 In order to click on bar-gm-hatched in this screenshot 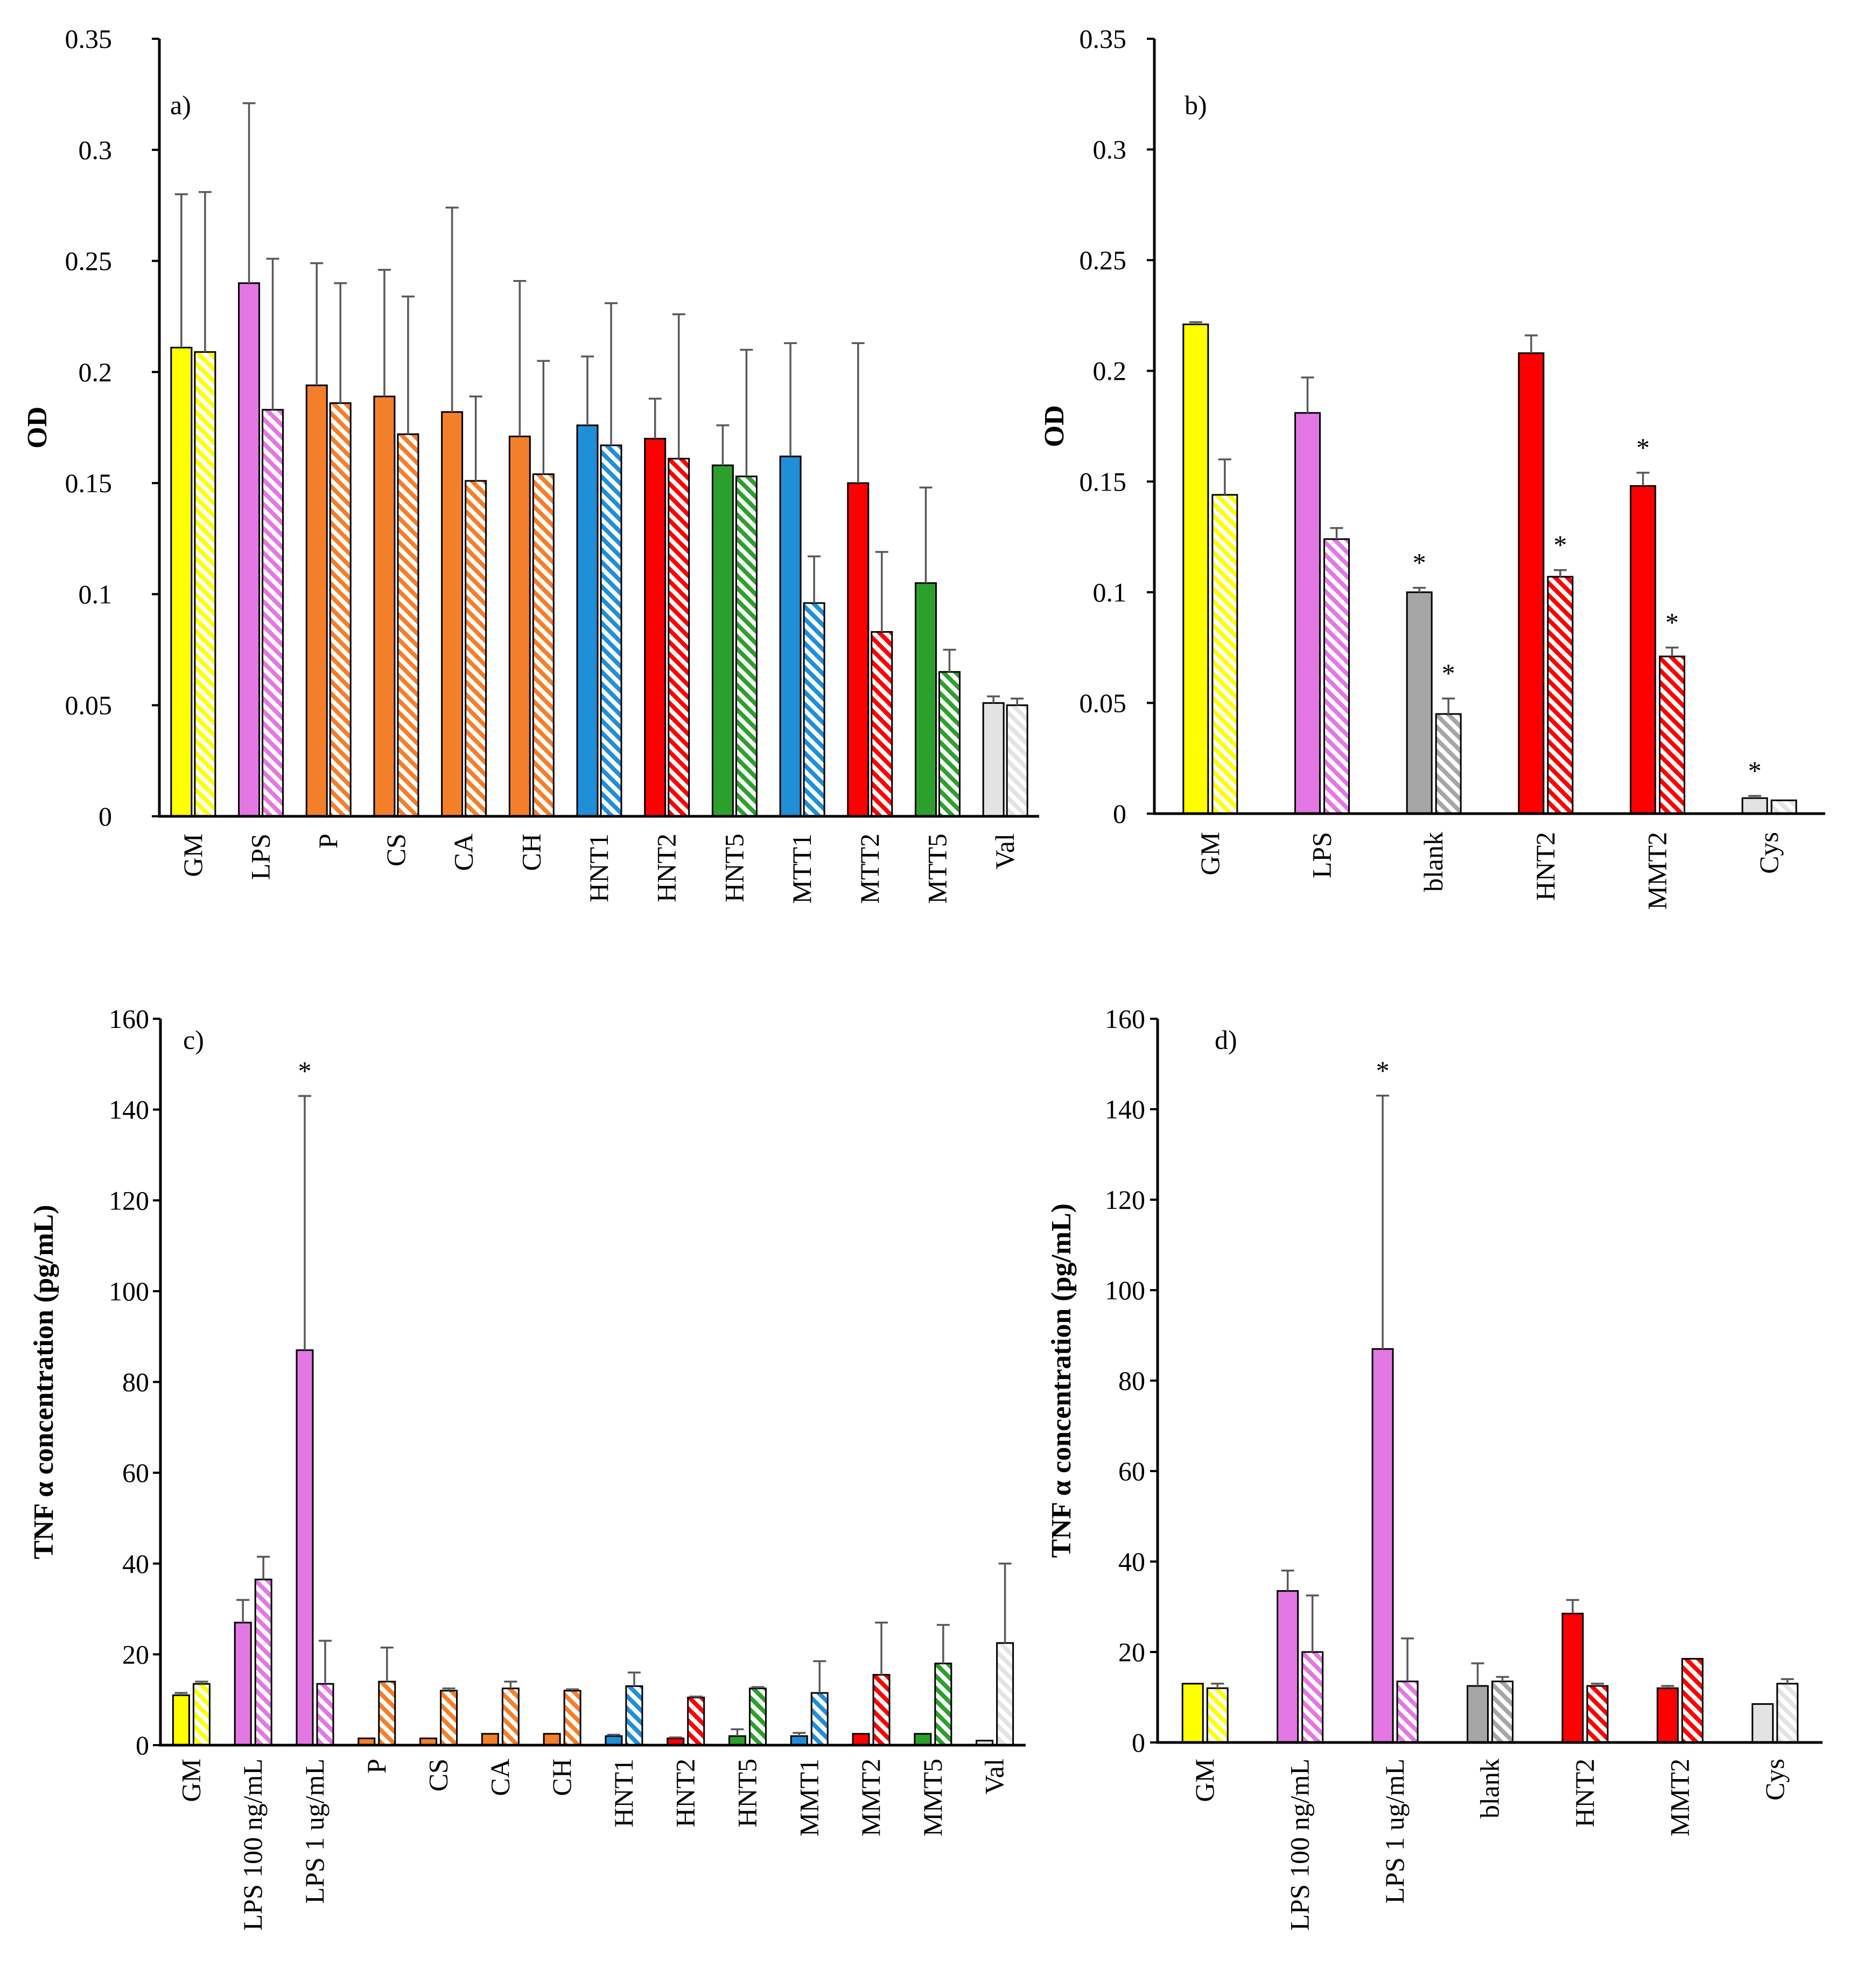, I will do `click(205, 584)`.